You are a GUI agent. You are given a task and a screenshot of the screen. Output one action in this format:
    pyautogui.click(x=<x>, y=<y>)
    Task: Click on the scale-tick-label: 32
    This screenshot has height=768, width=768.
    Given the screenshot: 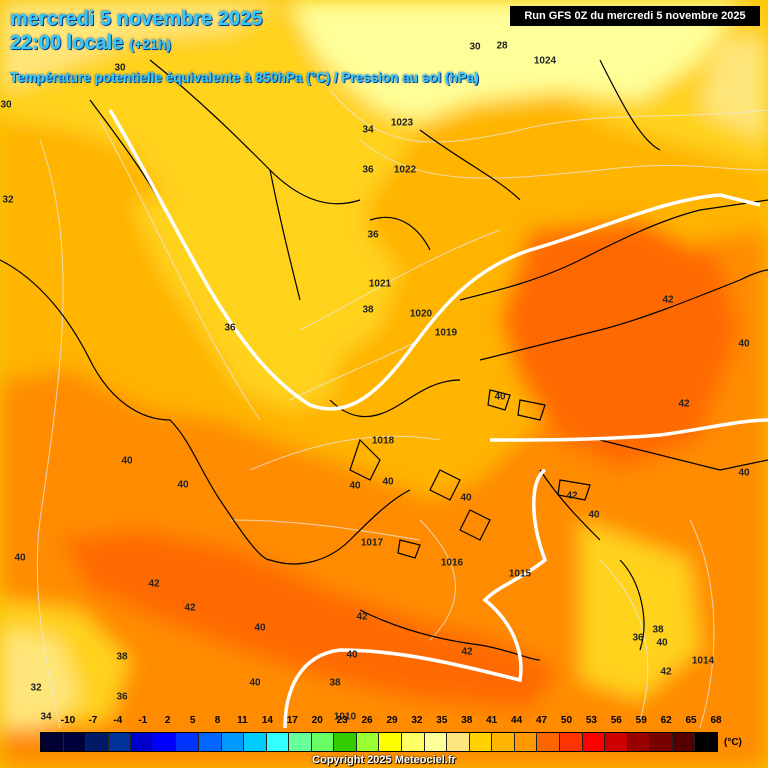 What is the action you would take?
    pyautogui.click(x=417, y=720)
    